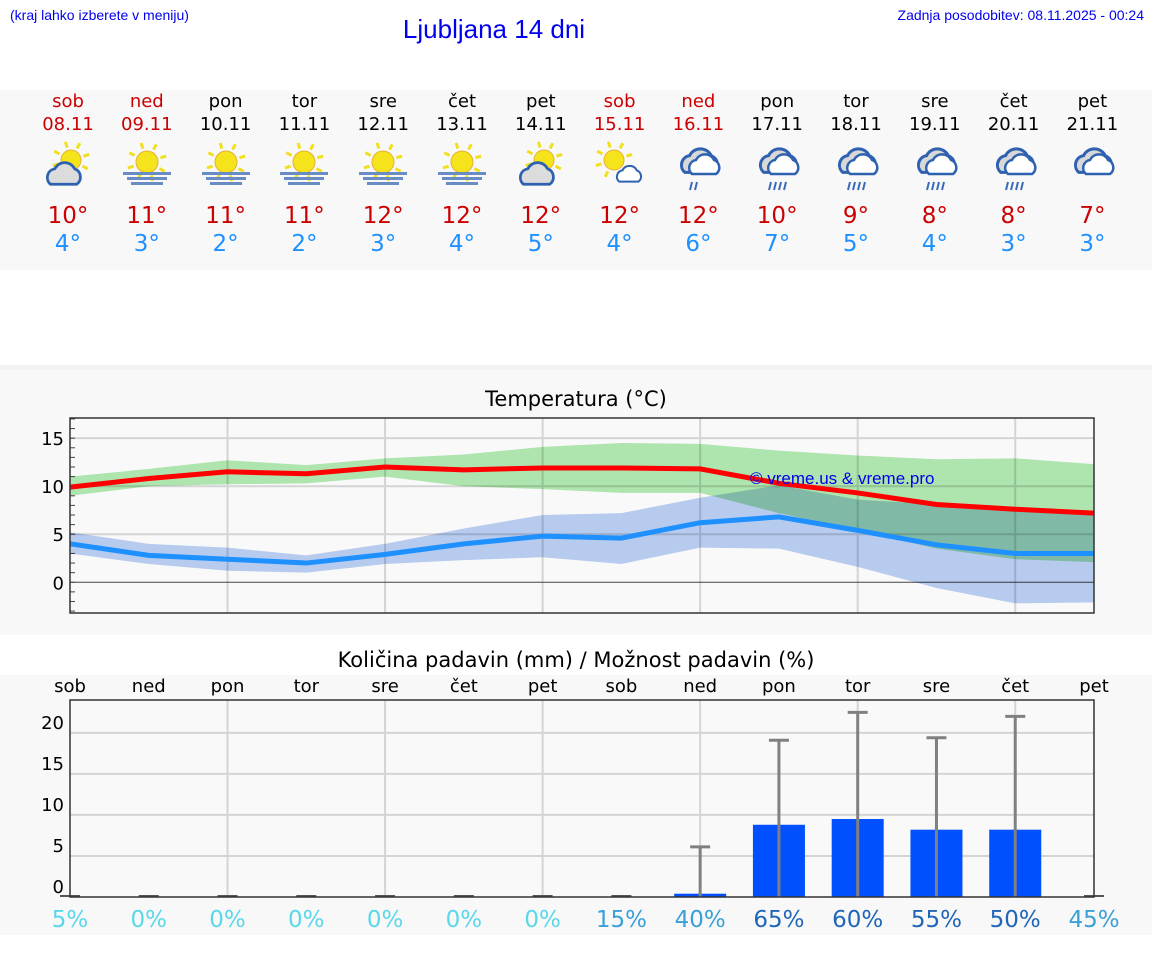  What do you see at coordinates (494, 29) in the screenshot?
I see `page-title: Ljubljana 14 dni` at bounding box center [494, 29].